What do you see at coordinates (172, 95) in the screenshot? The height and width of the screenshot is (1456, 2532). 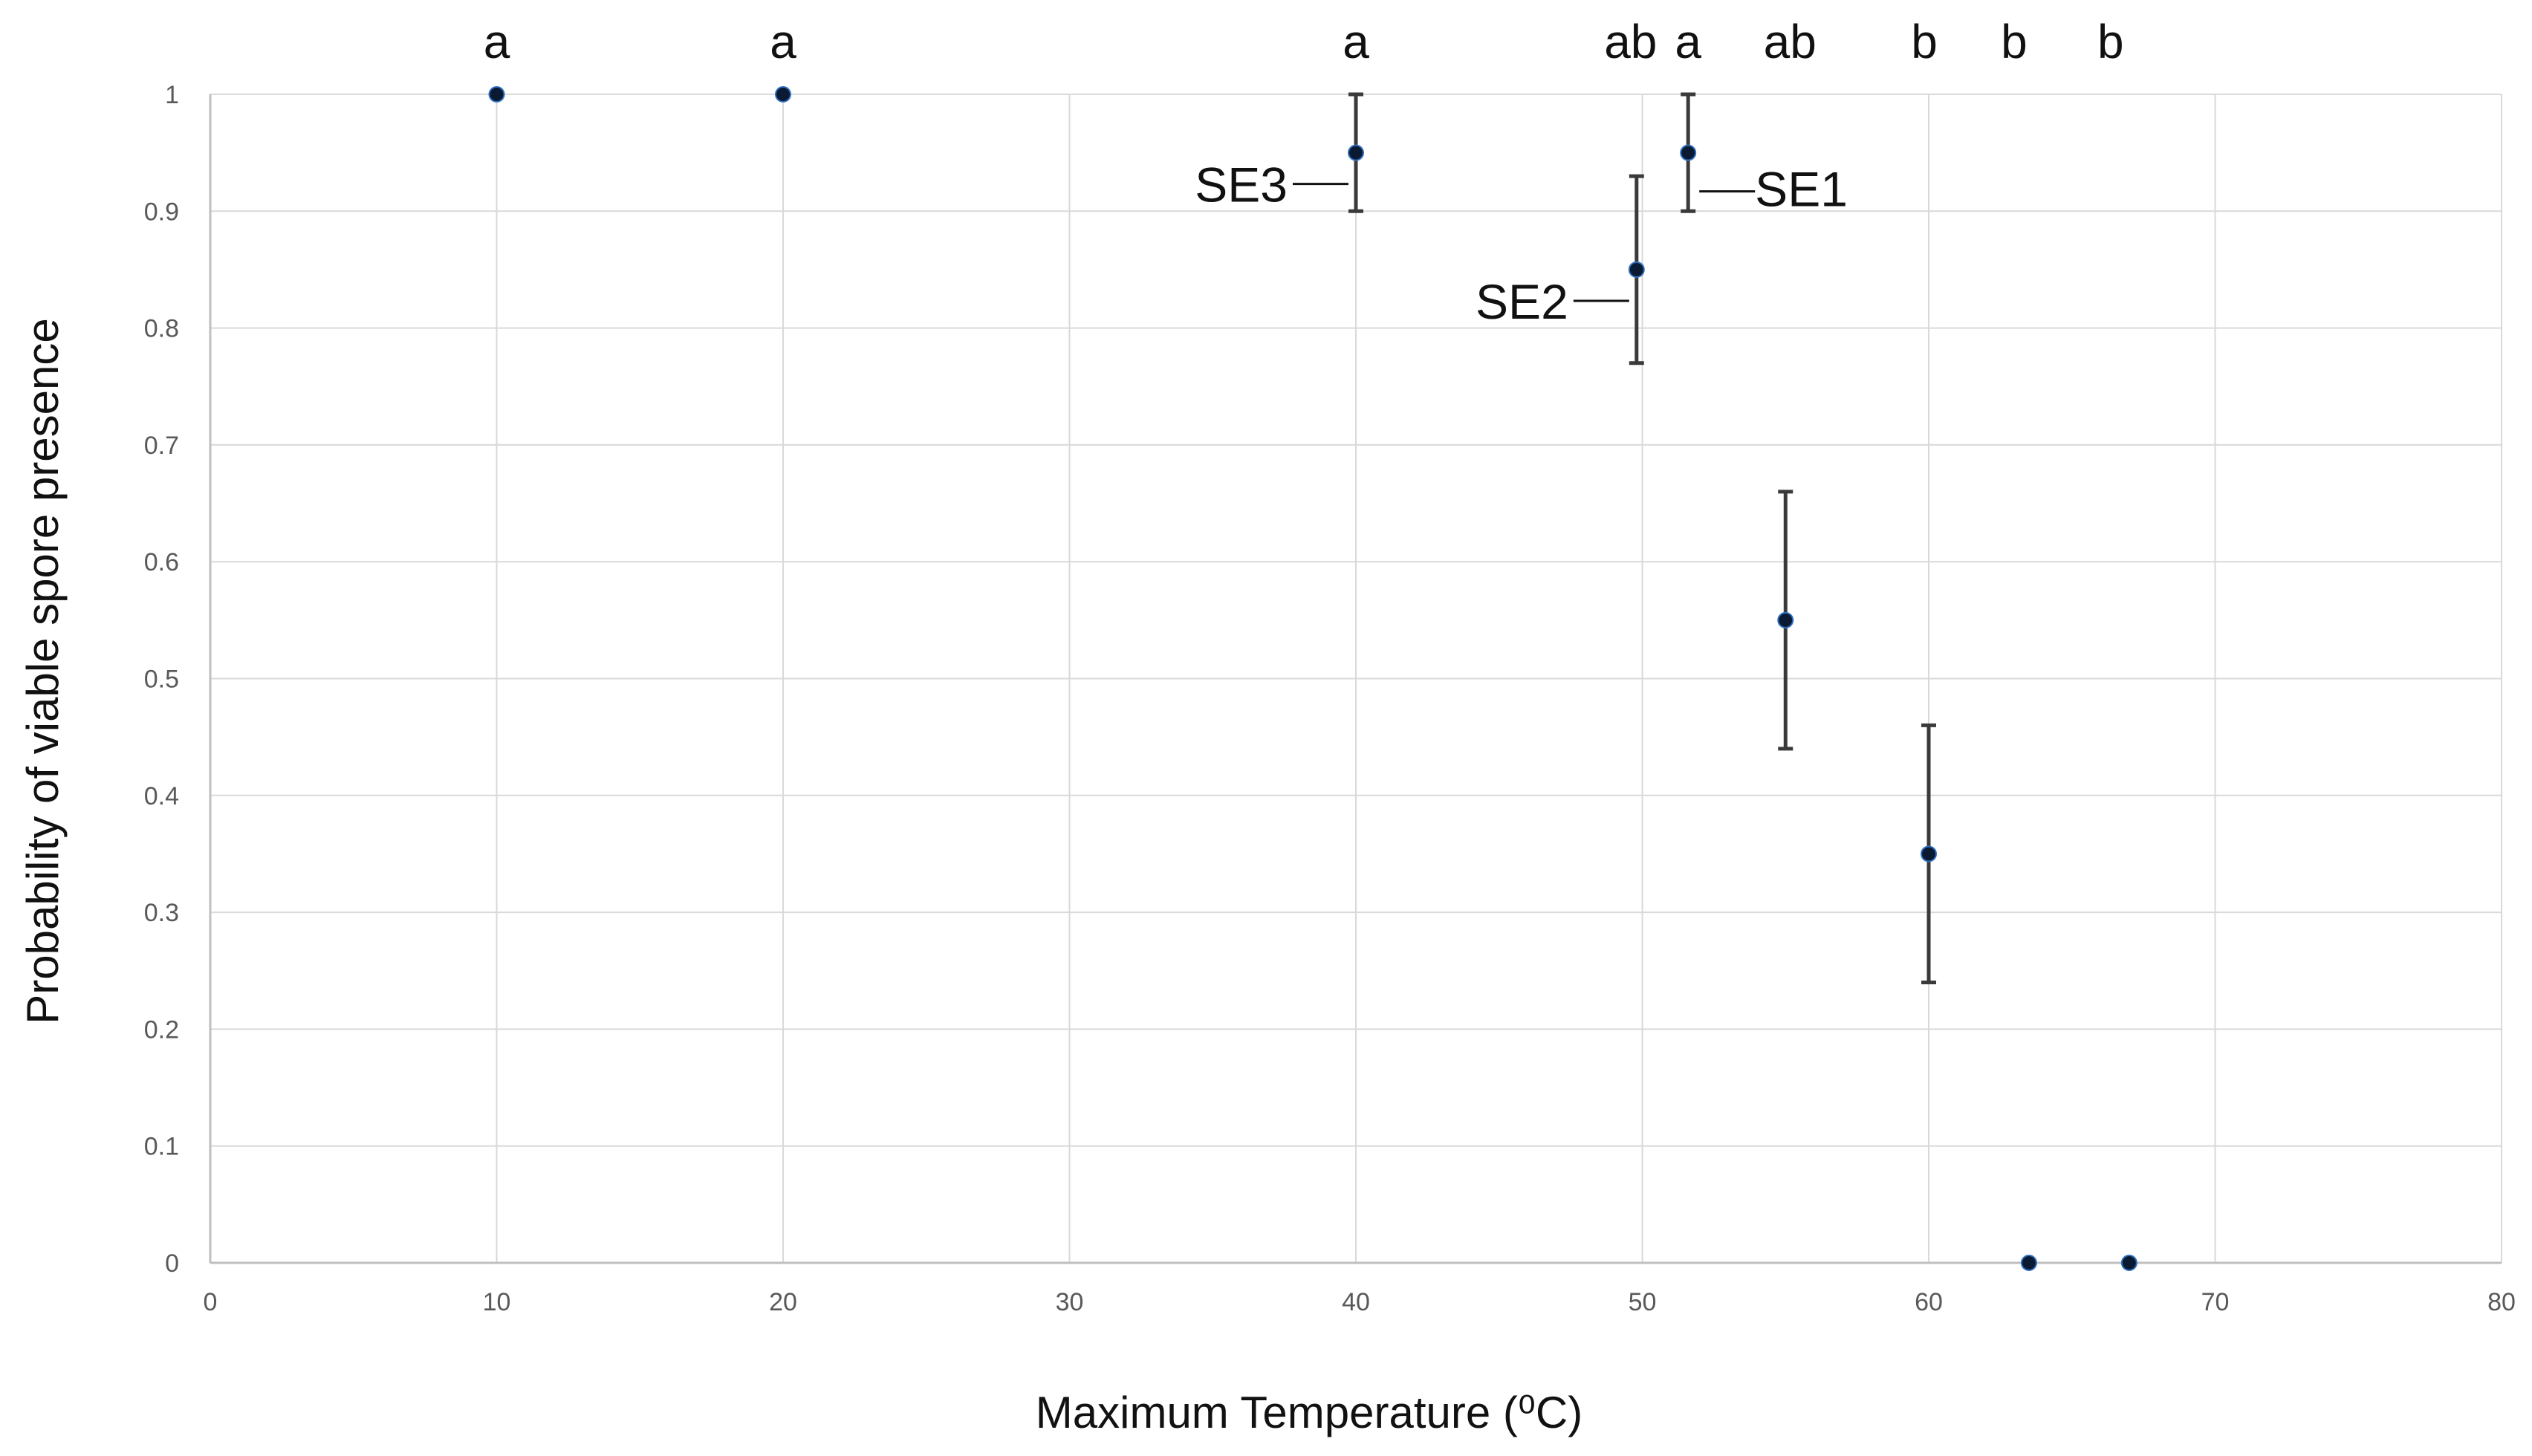 I see `y-tick-label: 1` at bounding box center [172, 95].